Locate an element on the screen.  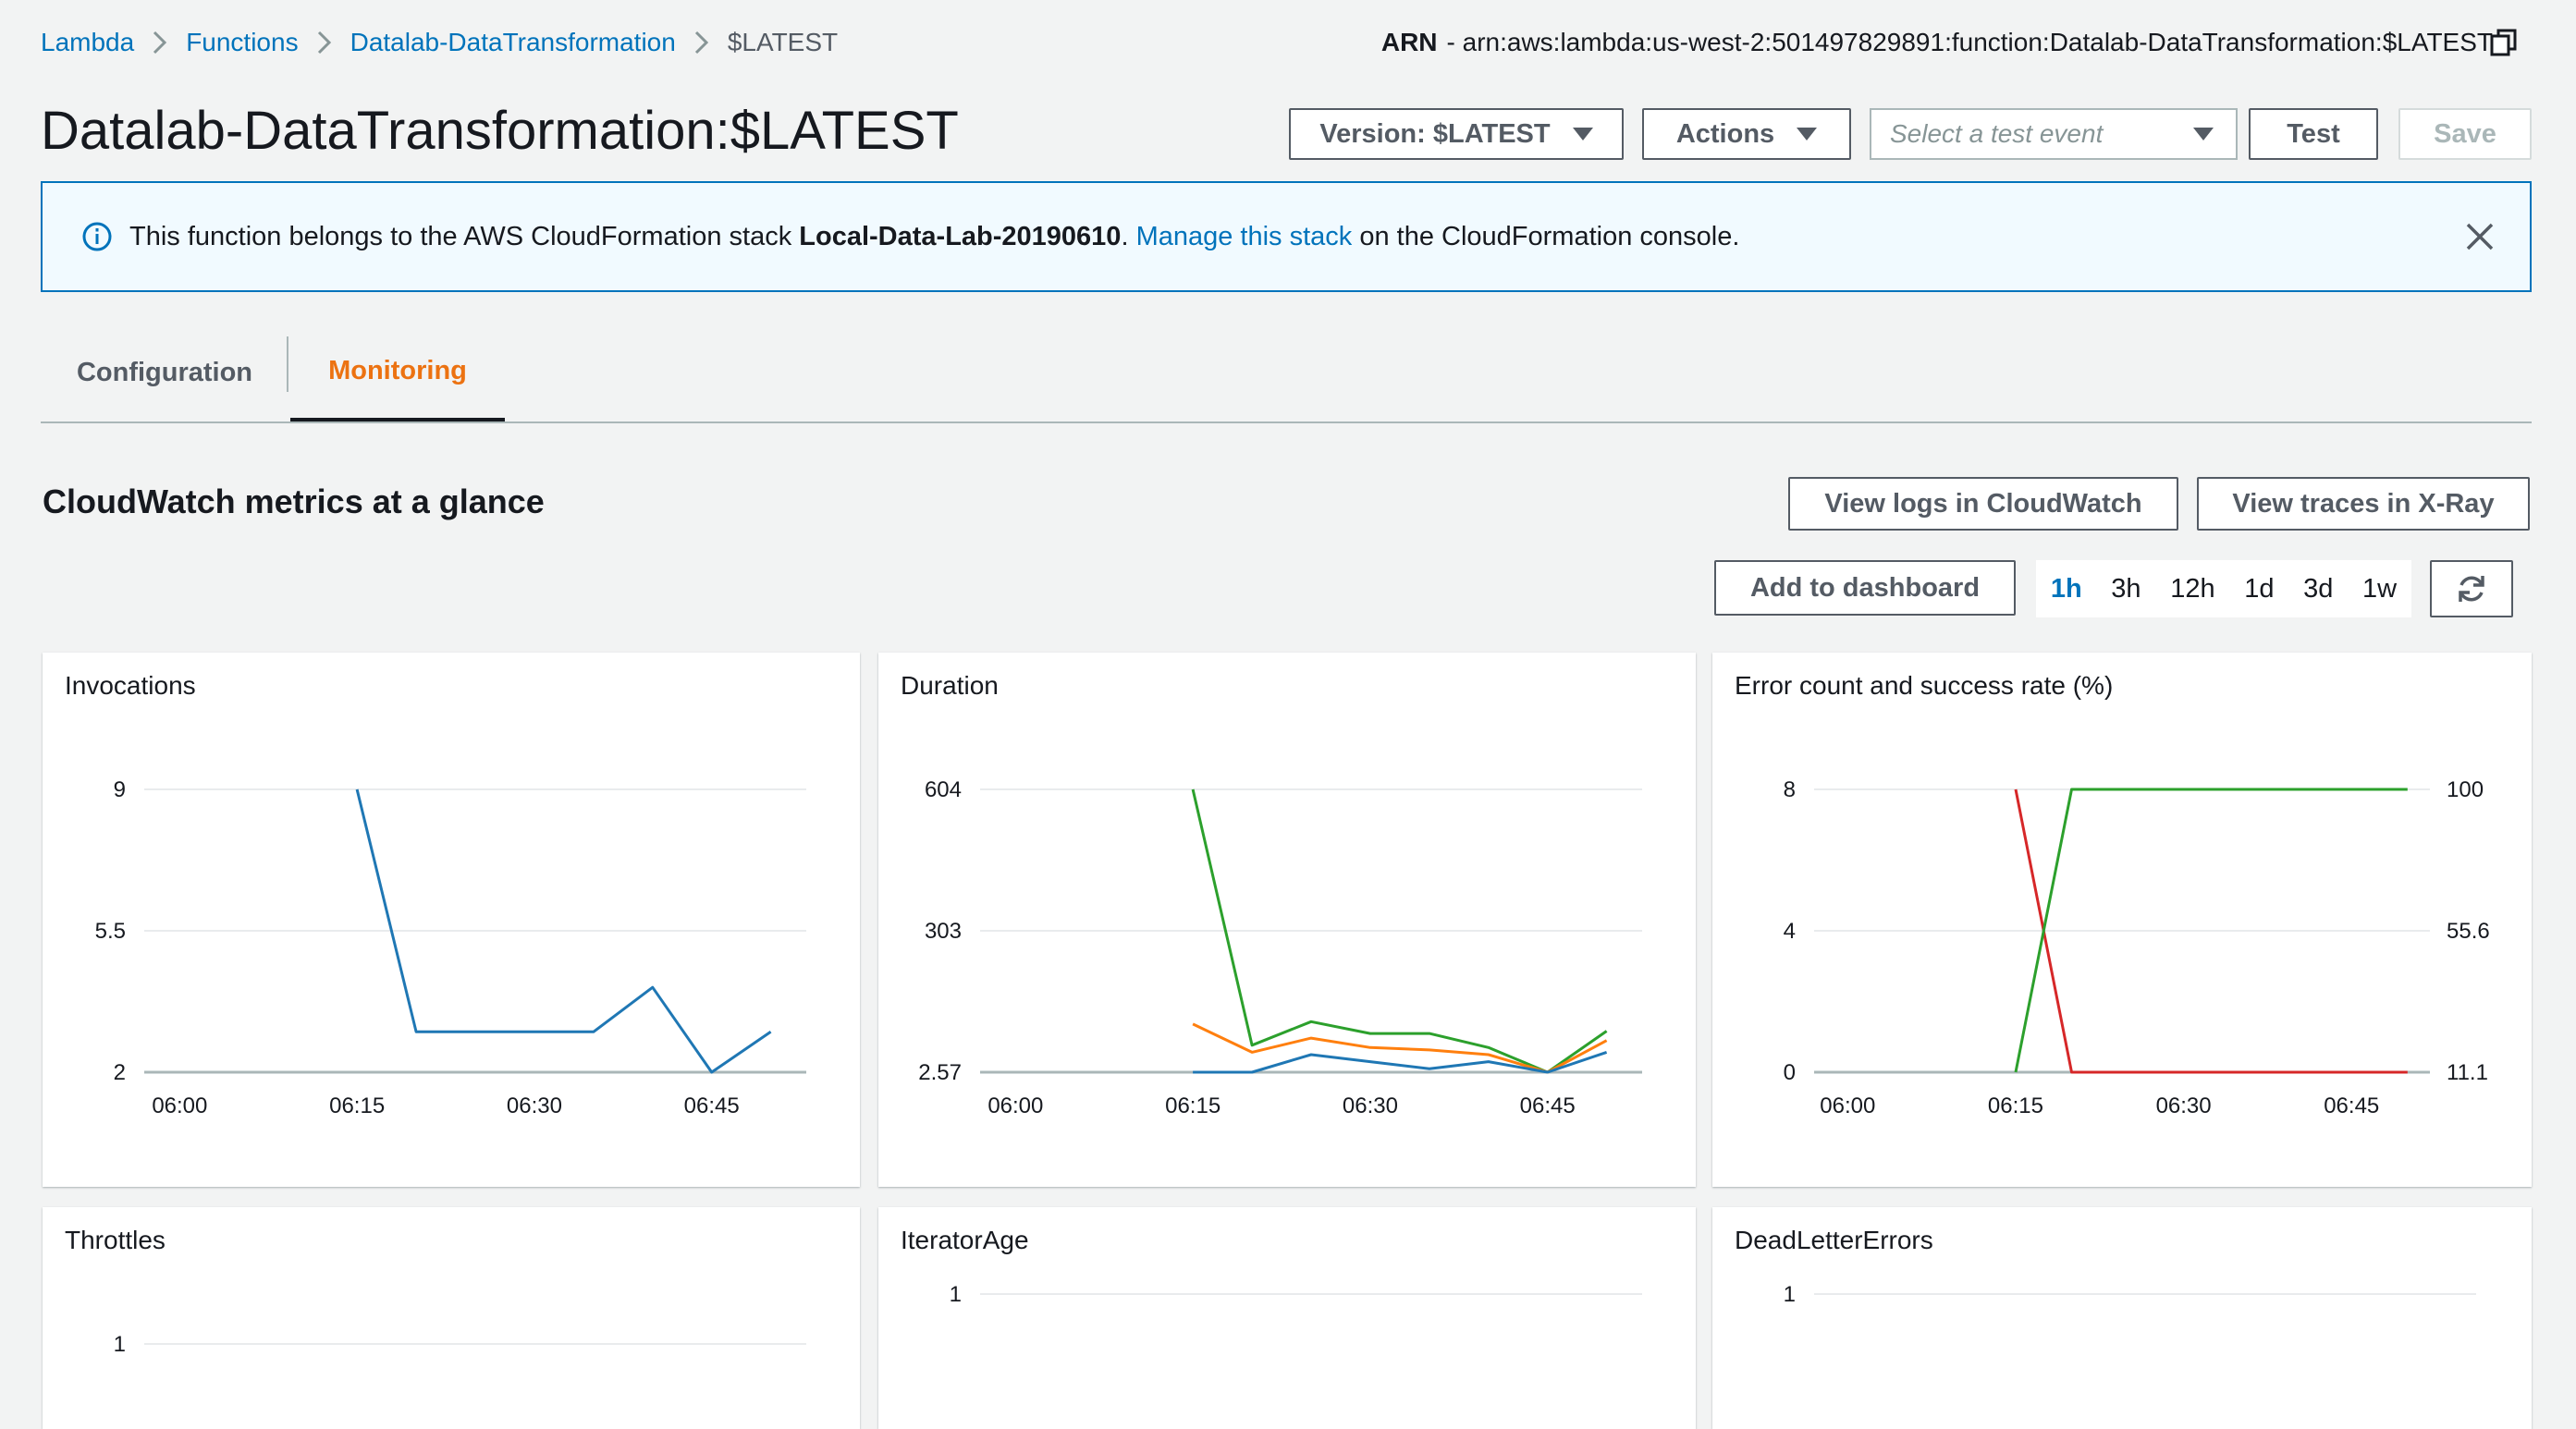
banner-text-after: on the CloudFormation console. is located at coordinates (1546, 236).